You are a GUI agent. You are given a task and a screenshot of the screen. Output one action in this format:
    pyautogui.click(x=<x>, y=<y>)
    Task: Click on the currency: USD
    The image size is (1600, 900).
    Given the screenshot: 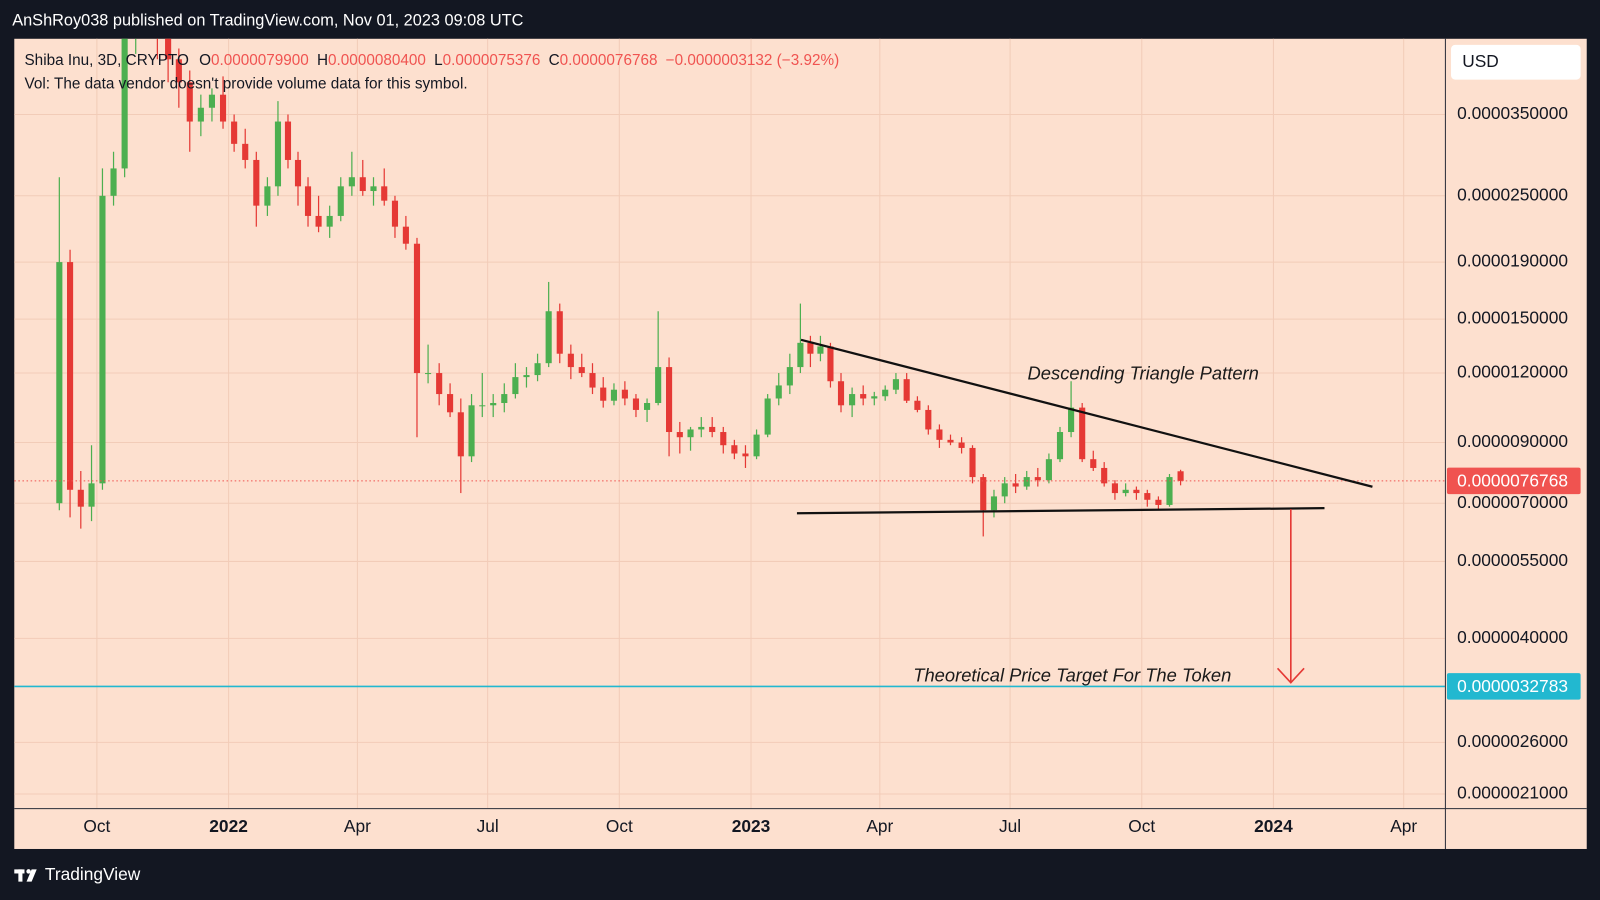 What is the action you would take?
    pyautogui.click(x=1480, y=61)
    